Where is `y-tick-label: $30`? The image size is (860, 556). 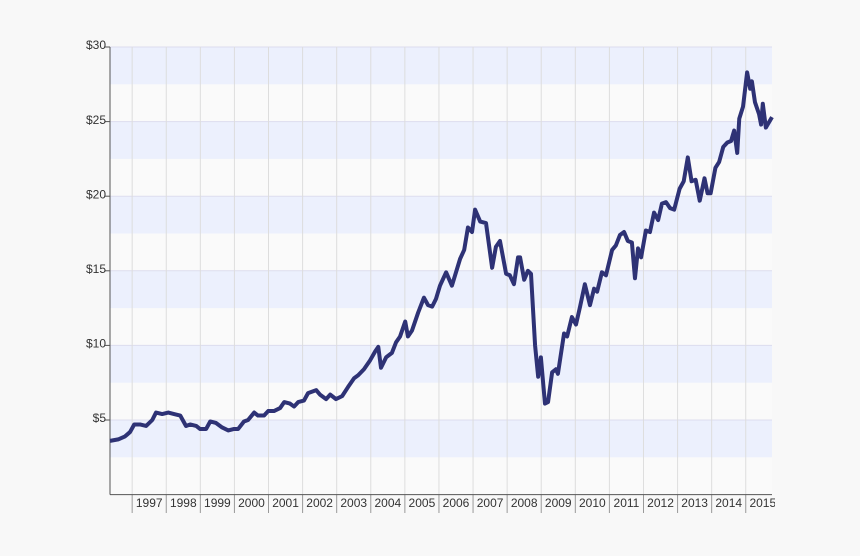
y-tick-label: $30 is located at coordinates (96, 45).